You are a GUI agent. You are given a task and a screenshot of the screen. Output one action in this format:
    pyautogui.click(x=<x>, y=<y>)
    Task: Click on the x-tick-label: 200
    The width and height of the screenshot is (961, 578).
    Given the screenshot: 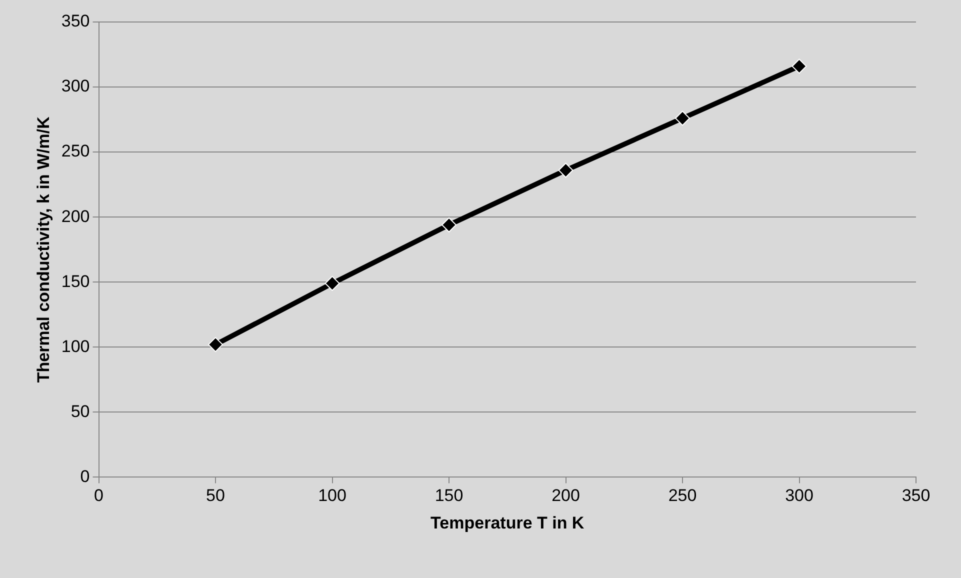 What is the action you would take?
    pyautogui.click(x=566, y=496)
    